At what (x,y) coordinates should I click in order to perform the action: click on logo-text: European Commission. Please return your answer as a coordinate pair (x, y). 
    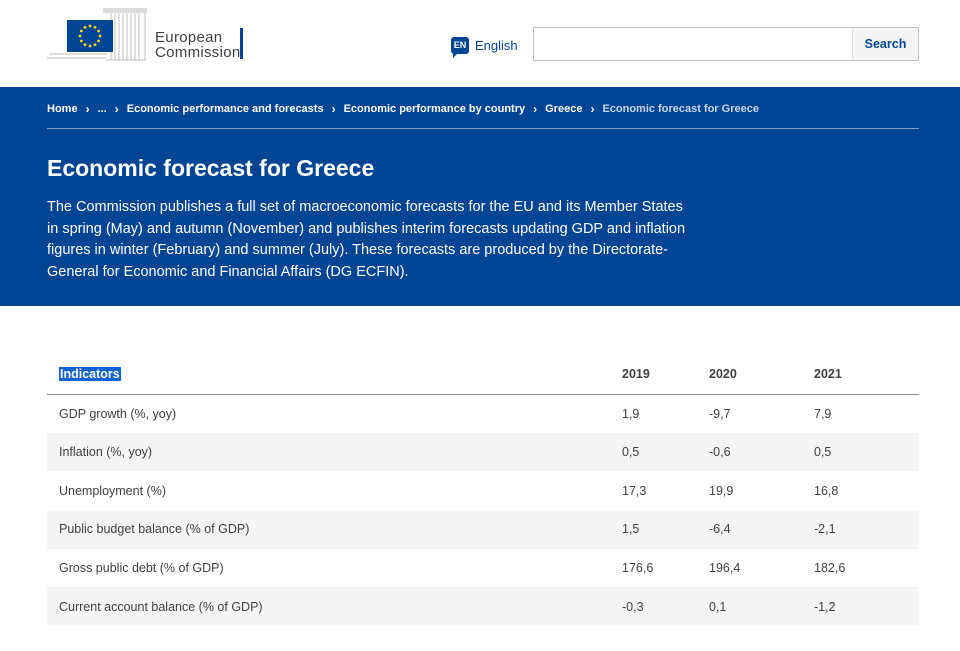
    Looking at the image, I should click on (198, 45).